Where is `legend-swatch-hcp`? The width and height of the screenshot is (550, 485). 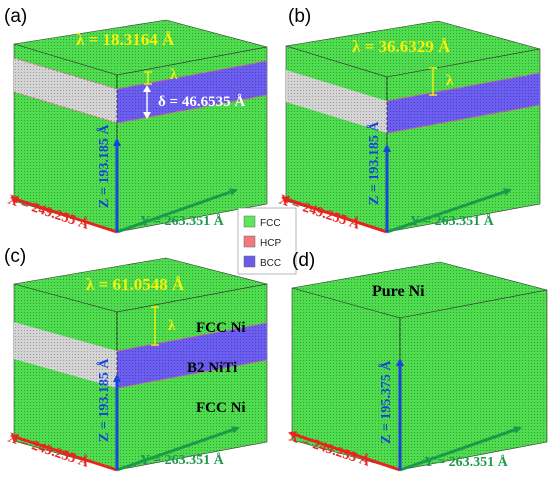
legend-swatch-hcp is located at coordinates (249, 241).